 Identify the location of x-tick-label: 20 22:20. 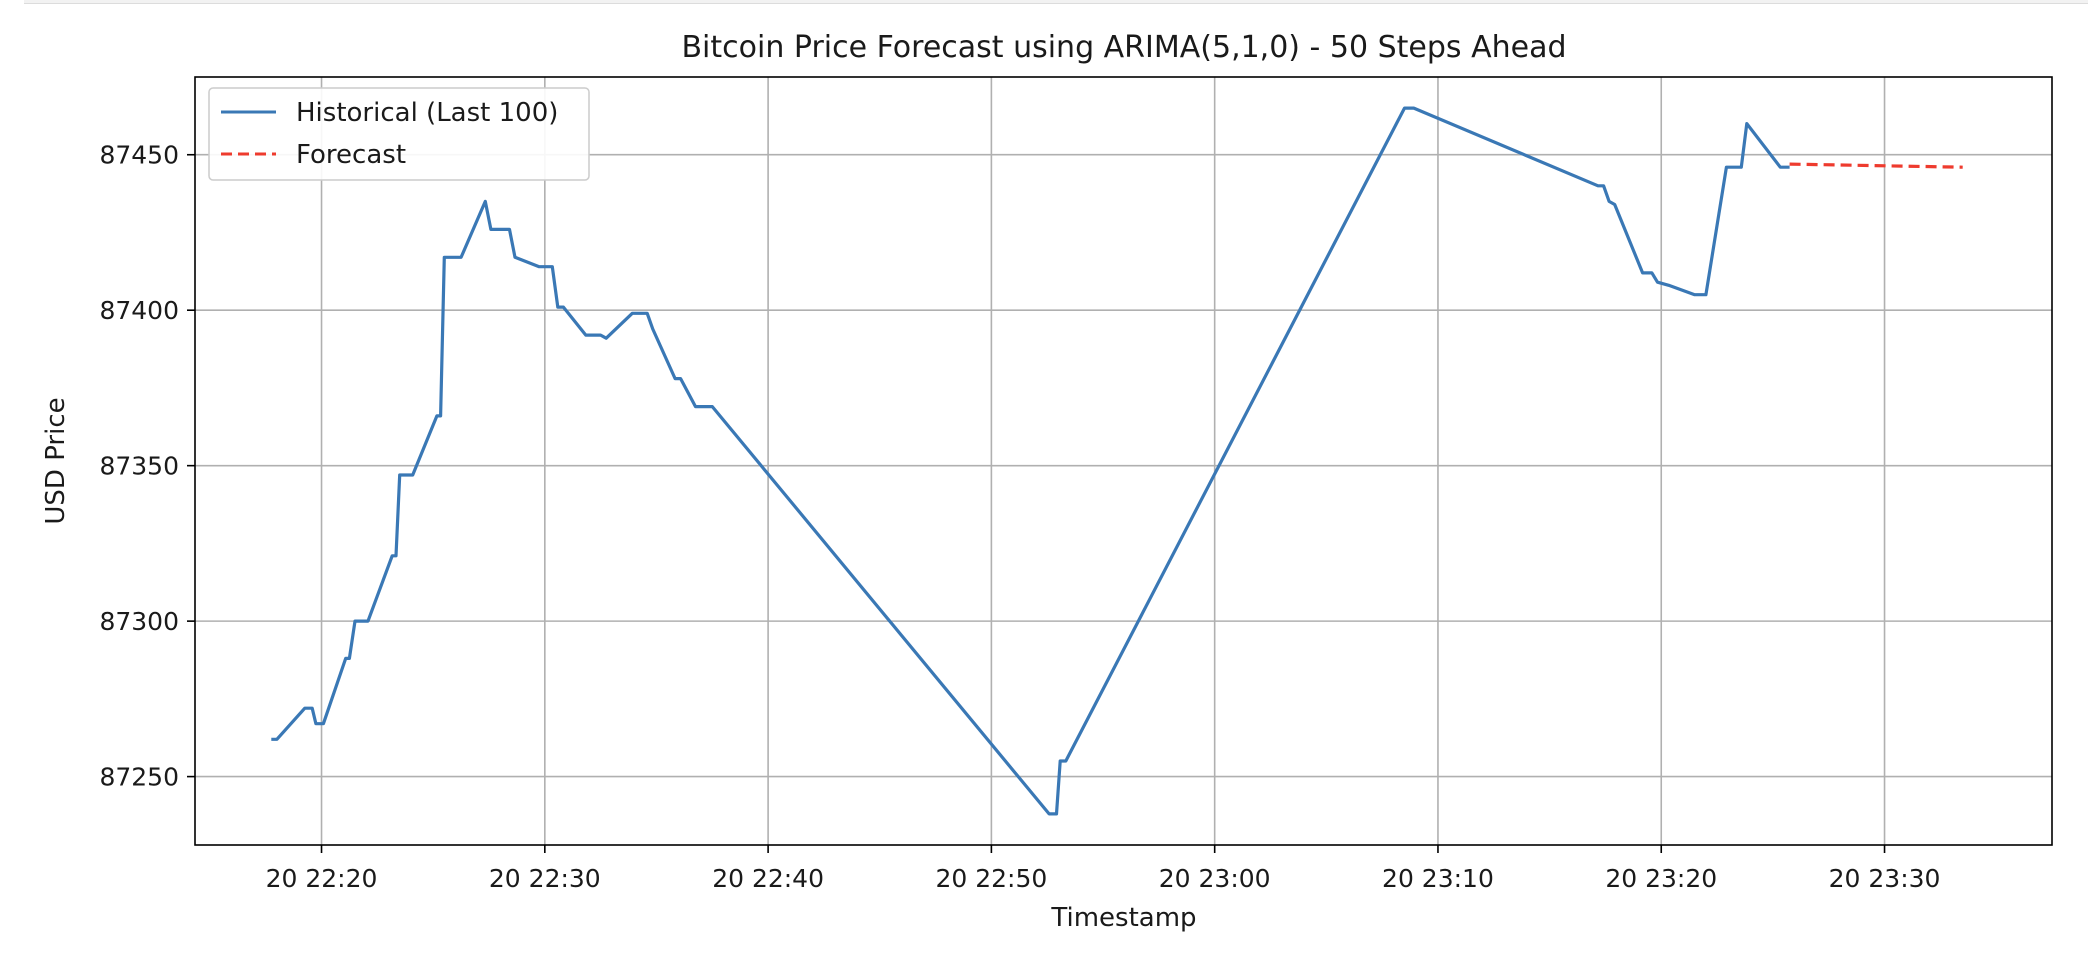
(322, 878).